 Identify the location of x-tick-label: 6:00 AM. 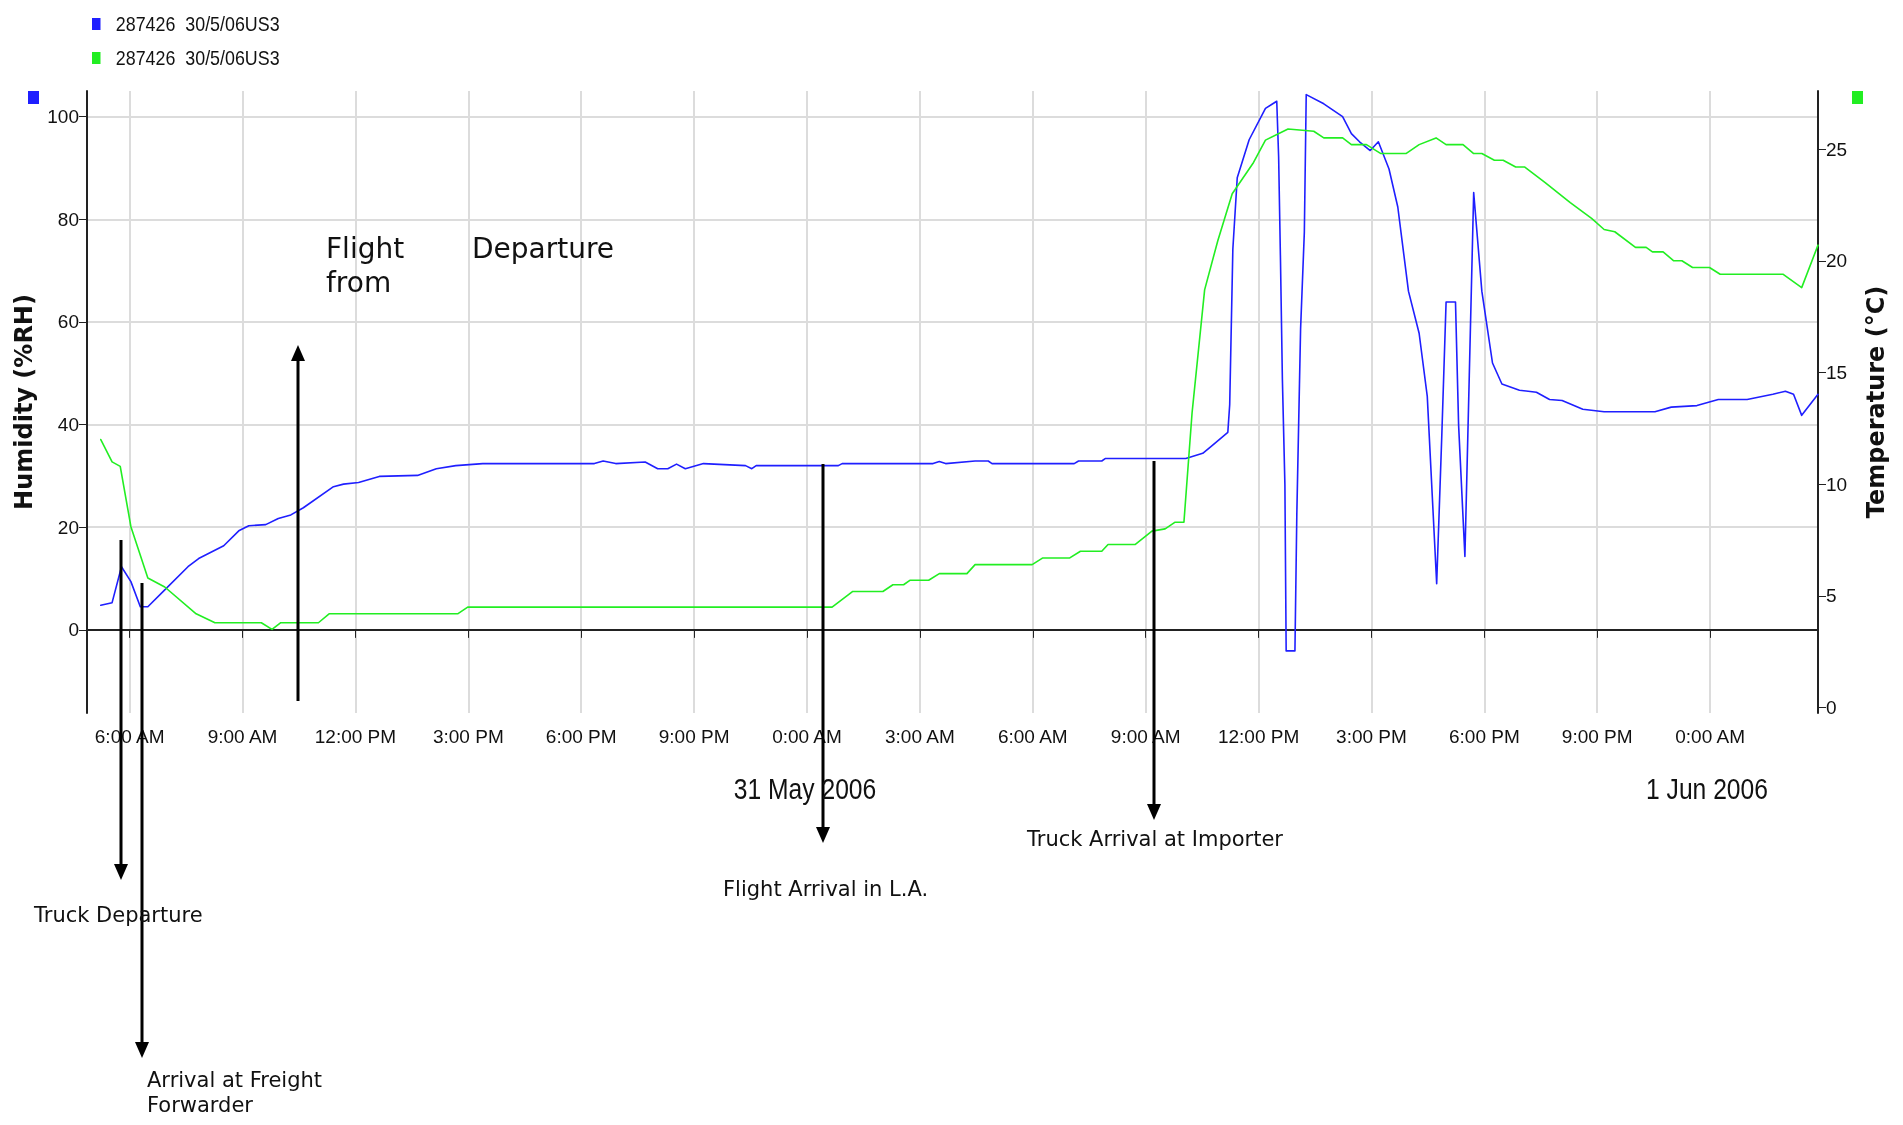
(1032, 736).